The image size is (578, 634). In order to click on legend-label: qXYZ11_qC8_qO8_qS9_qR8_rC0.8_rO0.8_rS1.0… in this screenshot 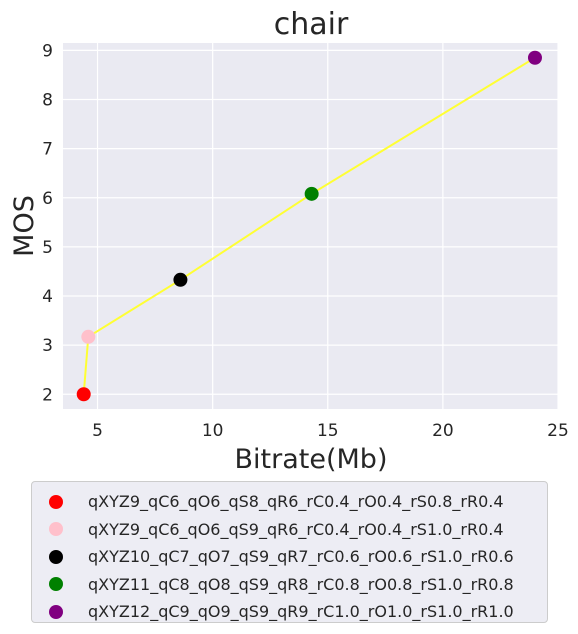, I will do `click(301, 584)`.